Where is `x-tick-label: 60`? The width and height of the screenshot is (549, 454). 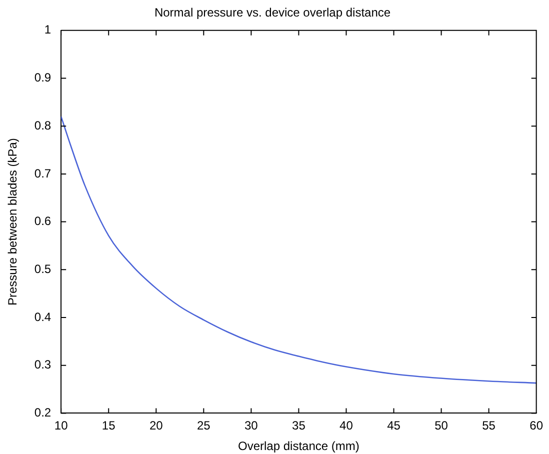
x-tick-label: 60 is located at coordinates (537, 425).